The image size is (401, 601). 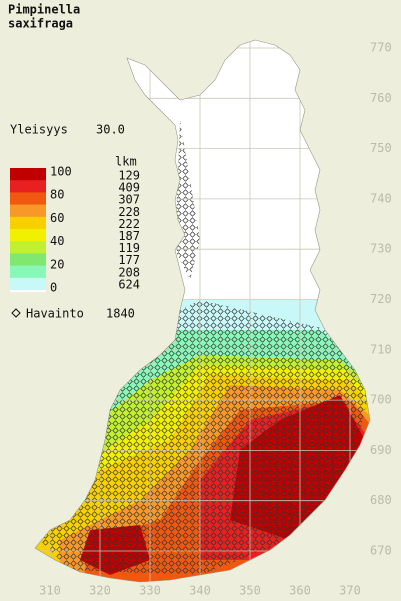 I want to click on y-axis-label: 700, so click(x=381, y=400).